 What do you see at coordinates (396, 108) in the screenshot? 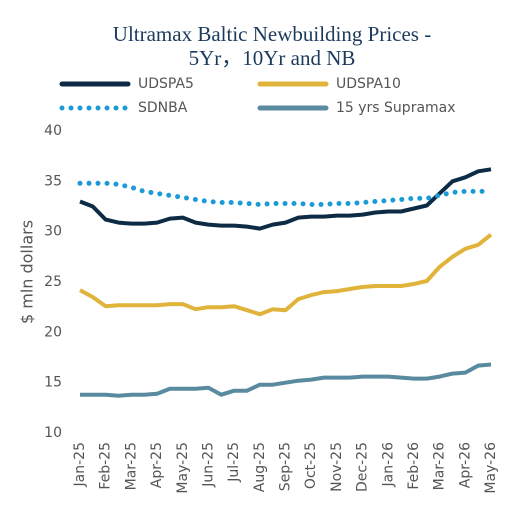
I see `legend-label: 15 yrs Supramax` at bounding box center [396, 108].